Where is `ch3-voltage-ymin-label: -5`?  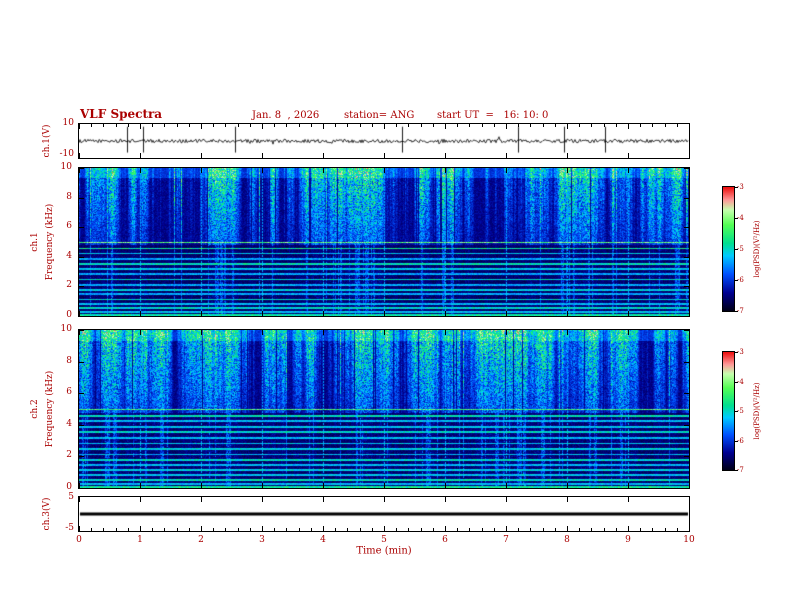 ch3-voltage-ymin-label: -5 is located at coordinates (69, 528).